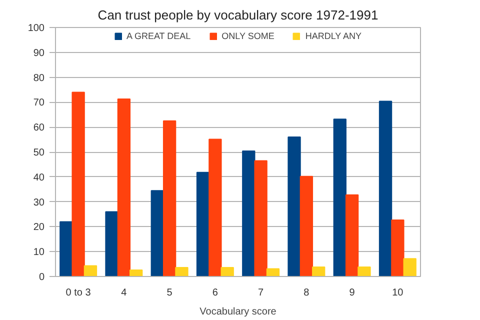 The width and height of the screenshot is (480, 320). What do you see at coordinates (39, 103) in the screenshot?
I see `y-tick-label: 70` at bounding box center [39, 103].